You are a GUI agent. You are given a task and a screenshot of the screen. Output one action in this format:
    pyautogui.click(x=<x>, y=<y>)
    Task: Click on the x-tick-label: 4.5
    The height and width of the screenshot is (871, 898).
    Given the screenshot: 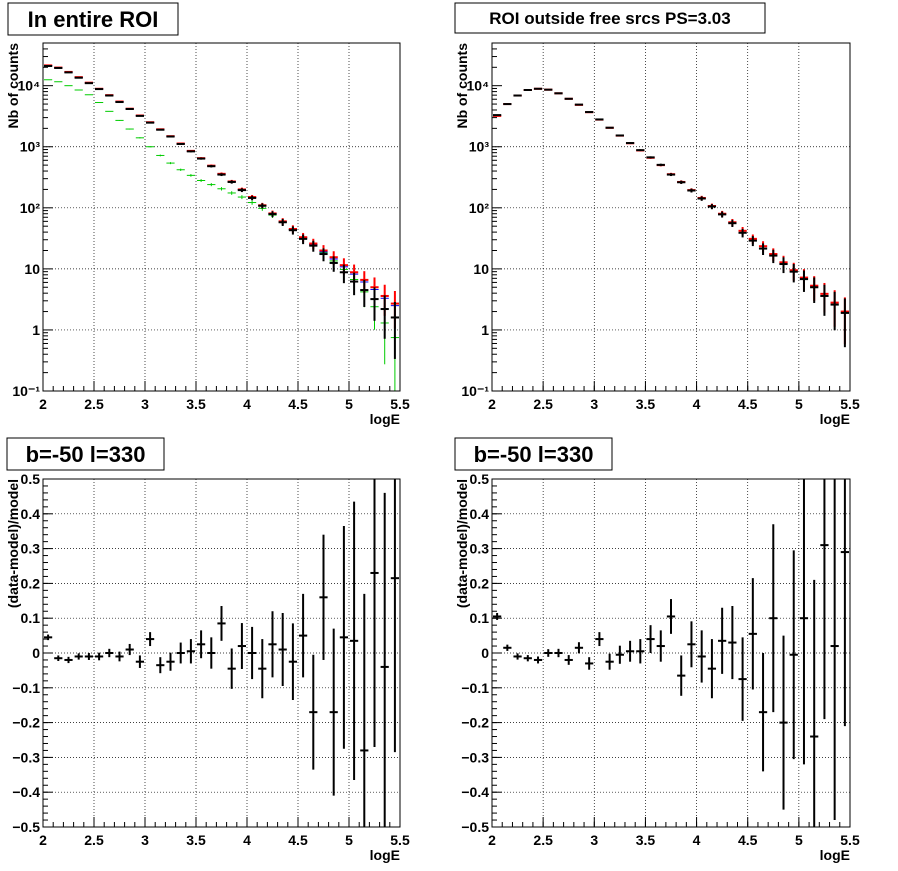 What is the action you would take?
    pyautogui.click(x=298, y=840)
    